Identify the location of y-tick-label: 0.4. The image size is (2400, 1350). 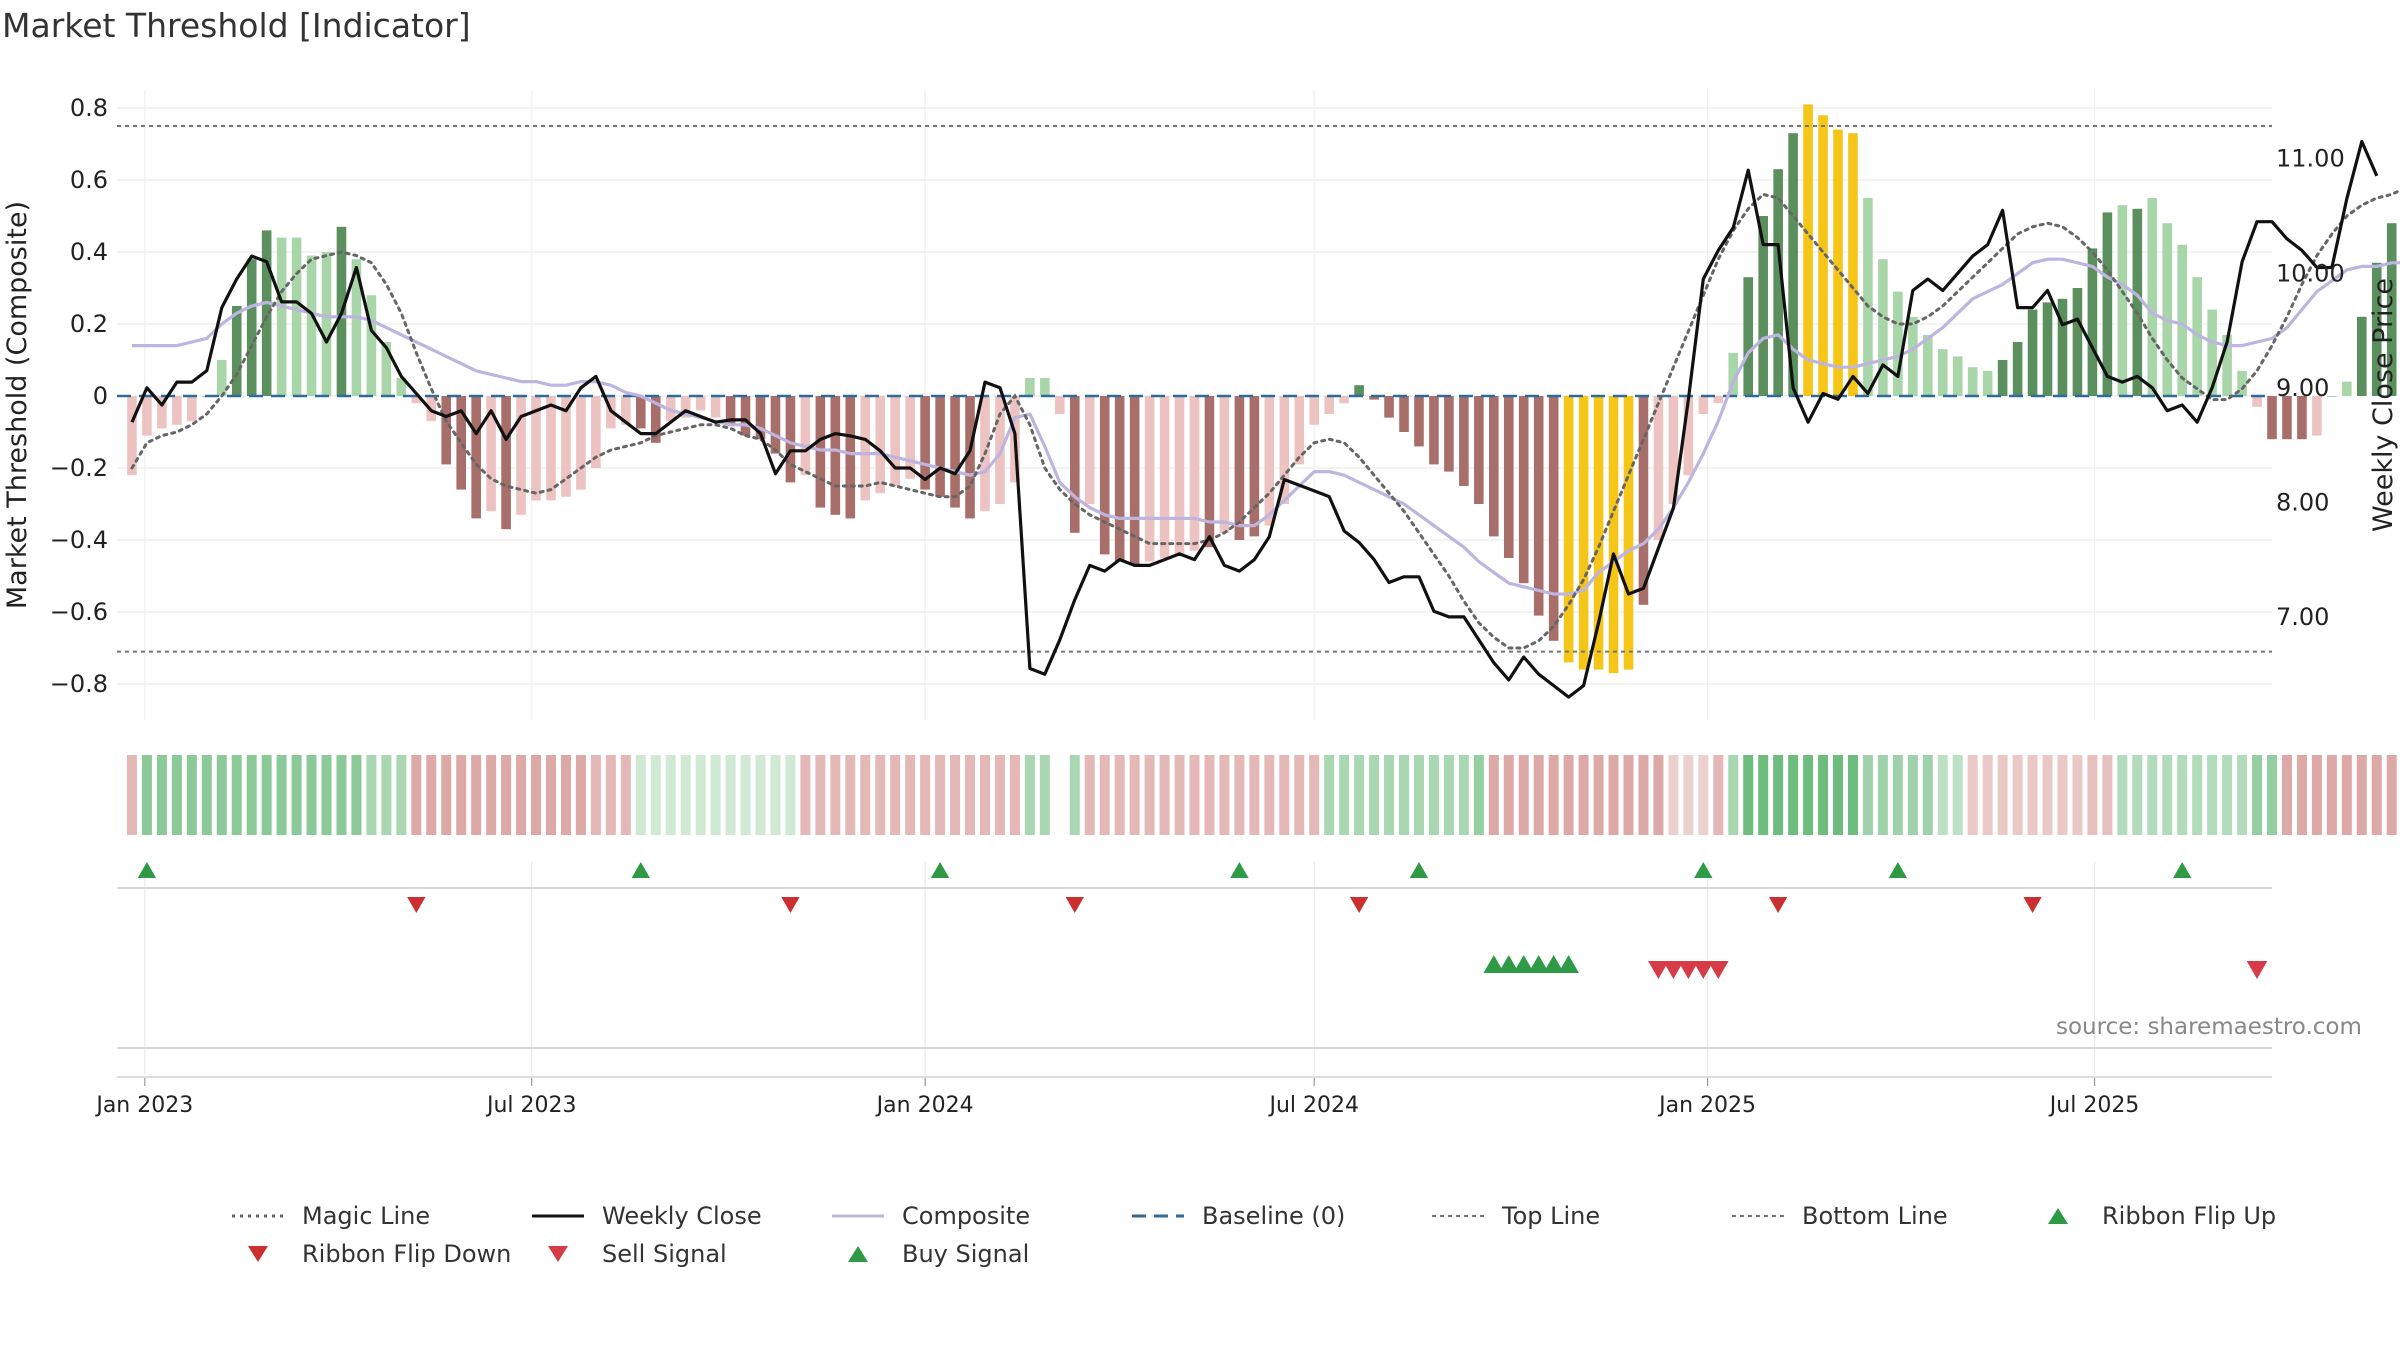
(89, 252).